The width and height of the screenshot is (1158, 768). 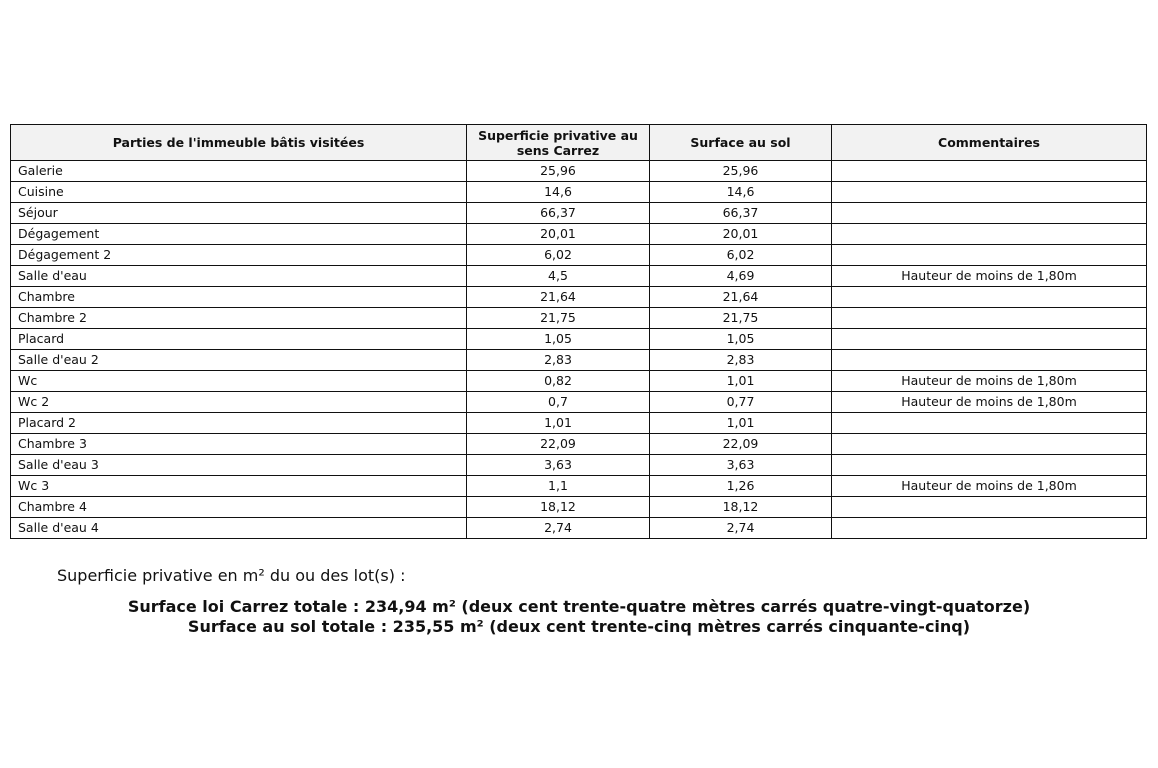 I want to click on sol-value: 66,37, so click(x=740, y=213).